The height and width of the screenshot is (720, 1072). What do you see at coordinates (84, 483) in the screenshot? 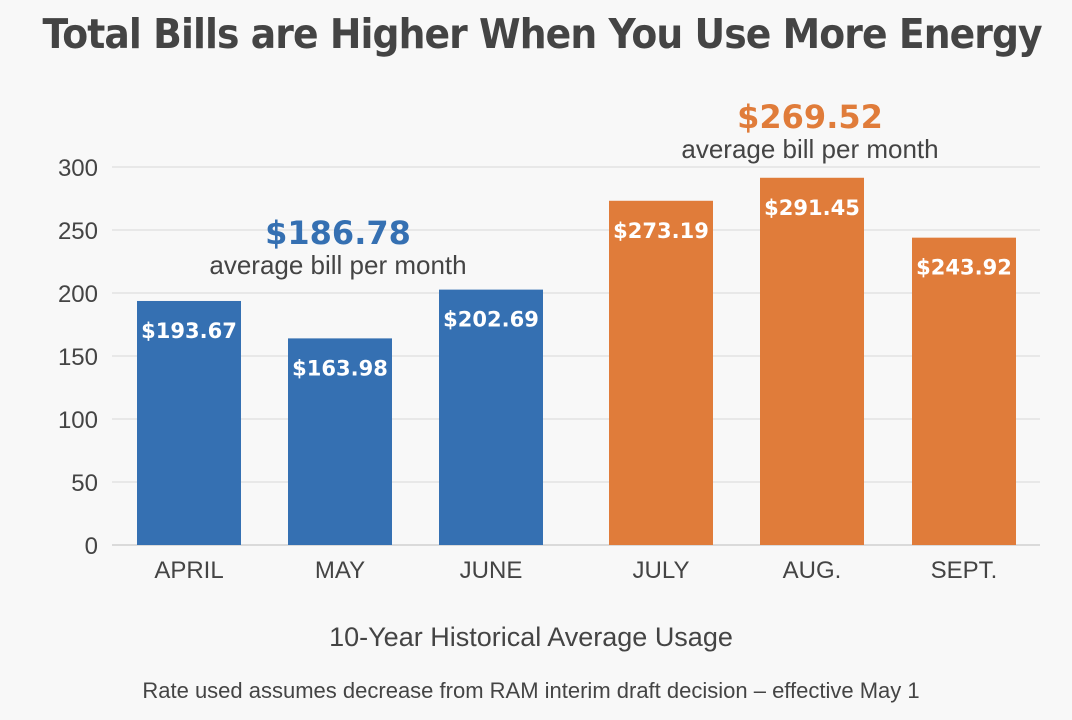
I see `y-tick-label-50: 50` at bounding box center [84, 483].